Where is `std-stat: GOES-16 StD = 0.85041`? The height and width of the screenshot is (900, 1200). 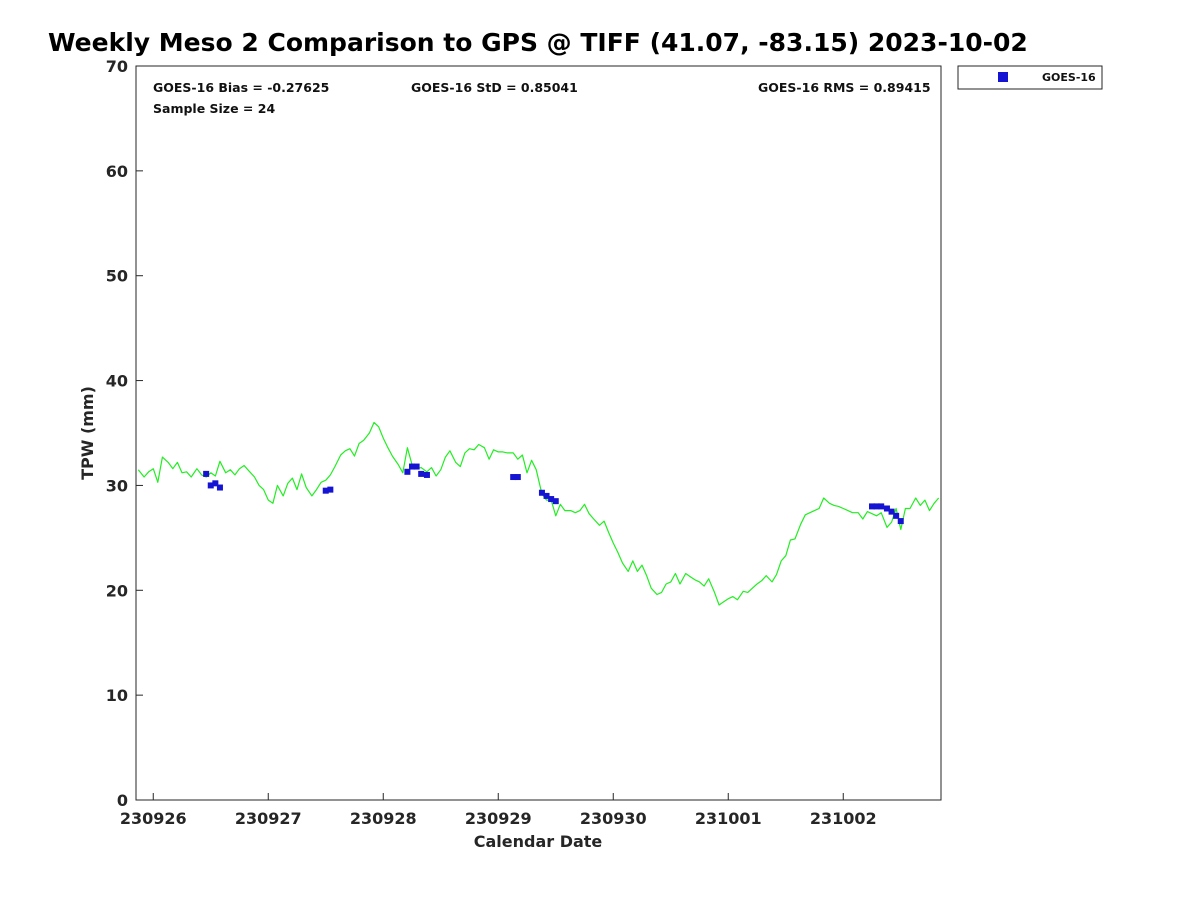 std-stat: GOES-16 StD = 0.85041 is located at coordinates (494, 87).